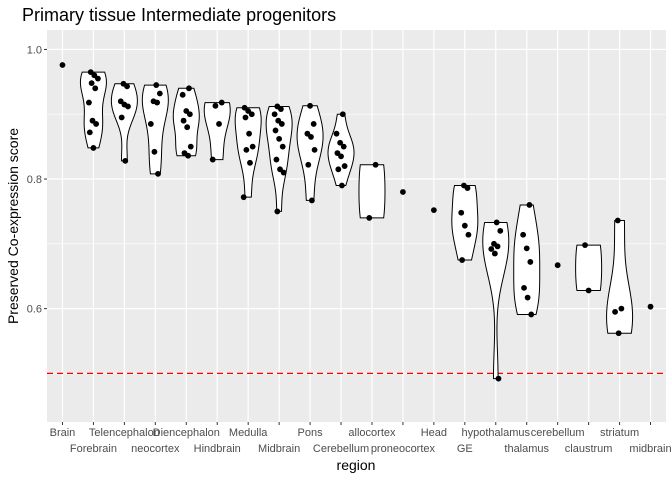 Image resolution: width=672 pixels, height=480 pixels. I want to click on x-tick-label: cerebellum, so click(558, 433).